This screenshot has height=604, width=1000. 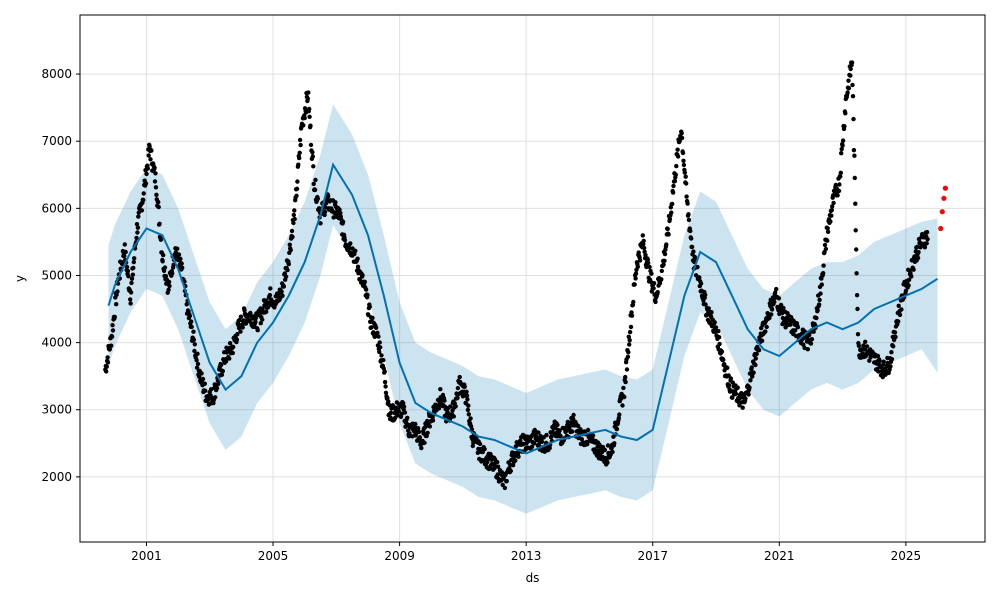 What do you see at coordinates (526, 552) in the screenshot?
I see `x-axis-ticks: 2001 2005 2009 2013 2017 2021 2025` at bounding box center [526, 552].